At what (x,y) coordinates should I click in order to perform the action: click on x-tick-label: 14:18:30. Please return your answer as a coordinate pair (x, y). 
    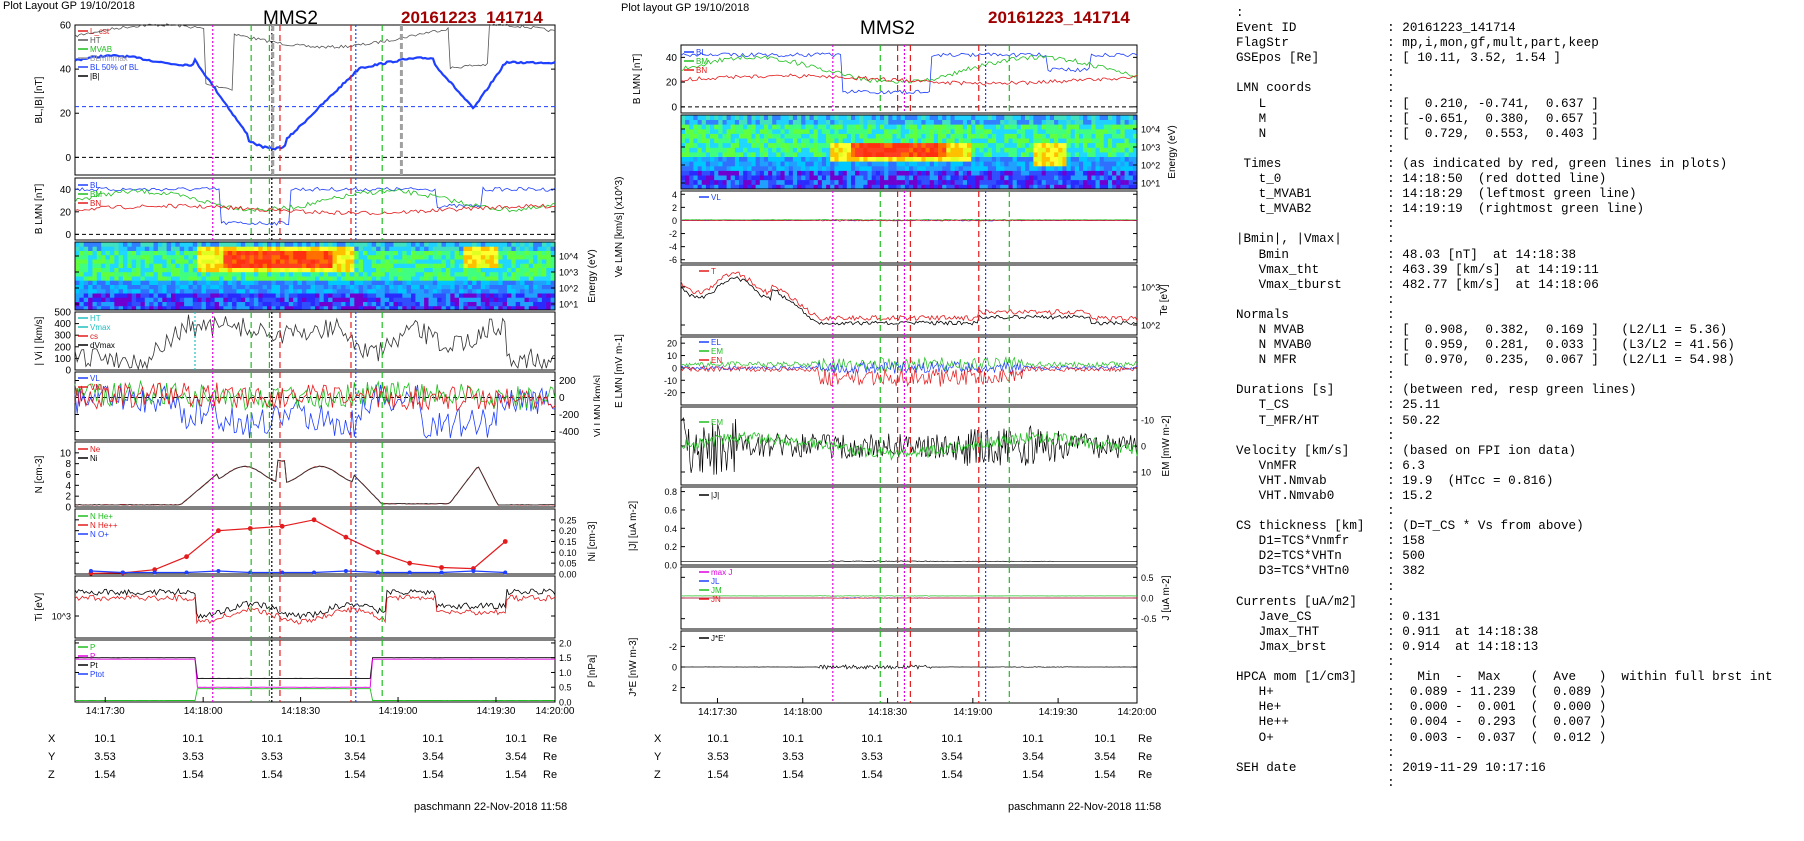
    Looking at the image, I should click on (887, 712).